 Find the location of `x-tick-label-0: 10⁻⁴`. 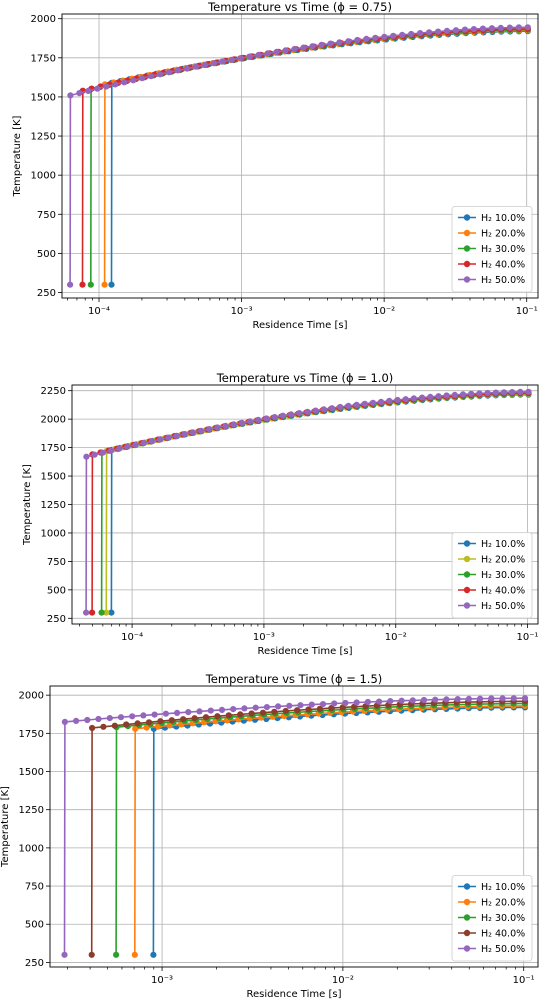

x-tick-label-0: 10⁻⁴ is located at coordinates (99, 311).